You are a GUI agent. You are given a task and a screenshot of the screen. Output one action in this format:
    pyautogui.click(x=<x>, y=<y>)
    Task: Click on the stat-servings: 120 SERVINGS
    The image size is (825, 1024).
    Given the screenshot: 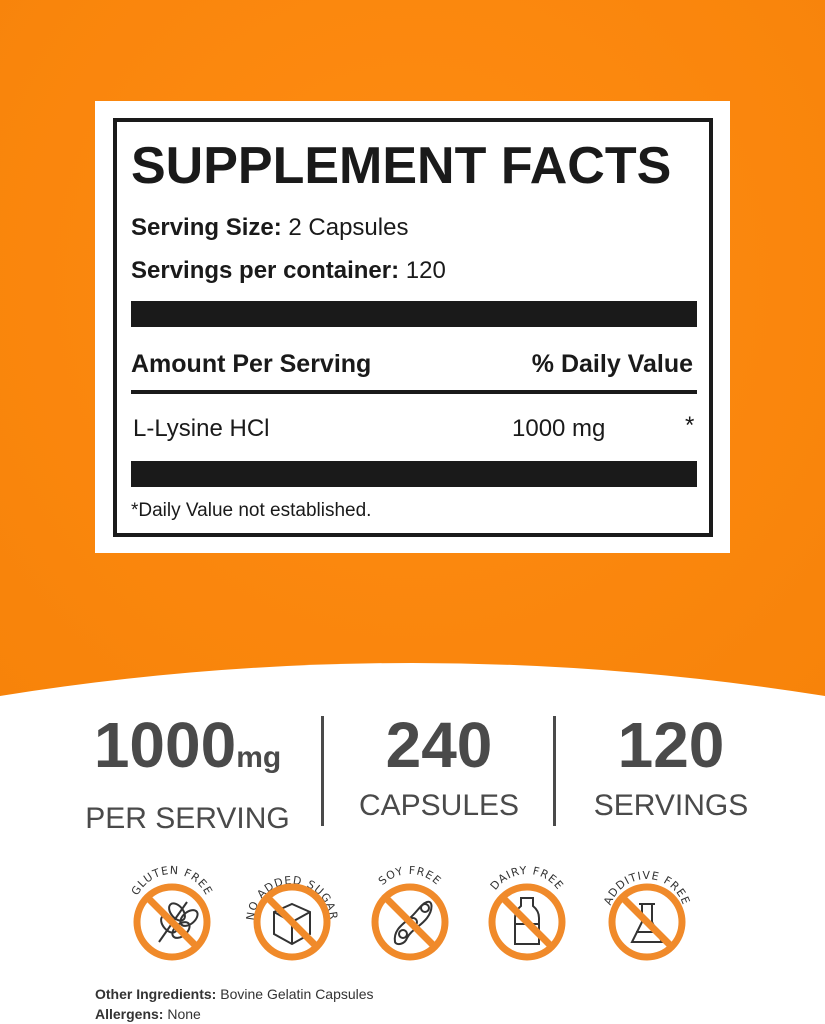 What is the action you would take?
    pyautogui.click(x=671, y=769)
    